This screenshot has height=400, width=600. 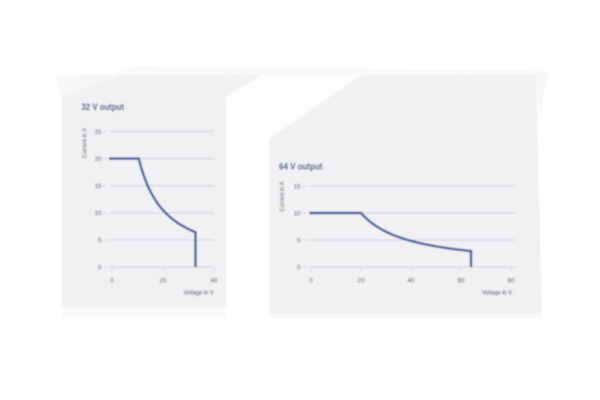 What do you see at coordinates (98, 132) in the screenshot?
I see `svg-text: 25` at bounding box center [98, 132].